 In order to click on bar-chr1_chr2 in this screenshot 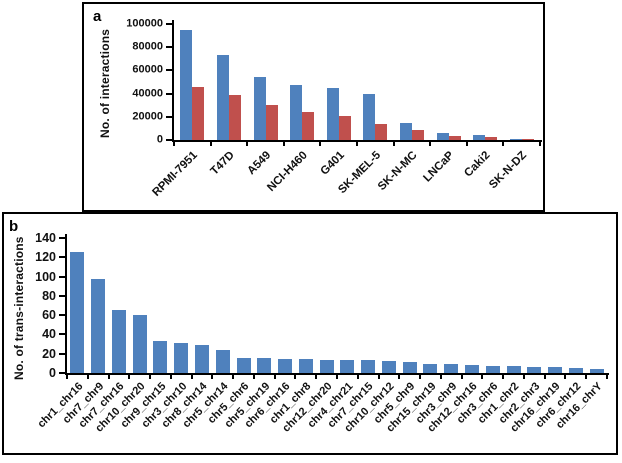, I will do `click(513, 369)`.